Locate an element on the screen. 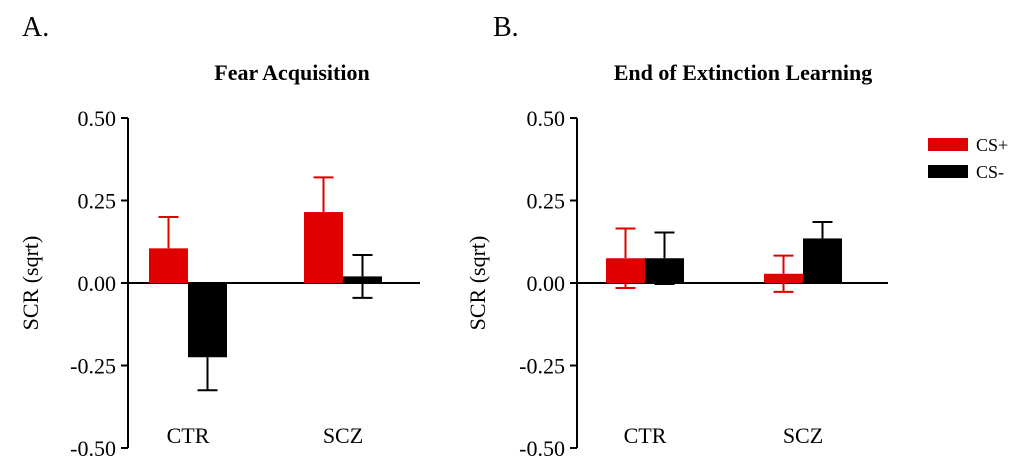 This screenshot has height=462, width=1021. panel-label-a: A. is located at coordinates (35, 27).